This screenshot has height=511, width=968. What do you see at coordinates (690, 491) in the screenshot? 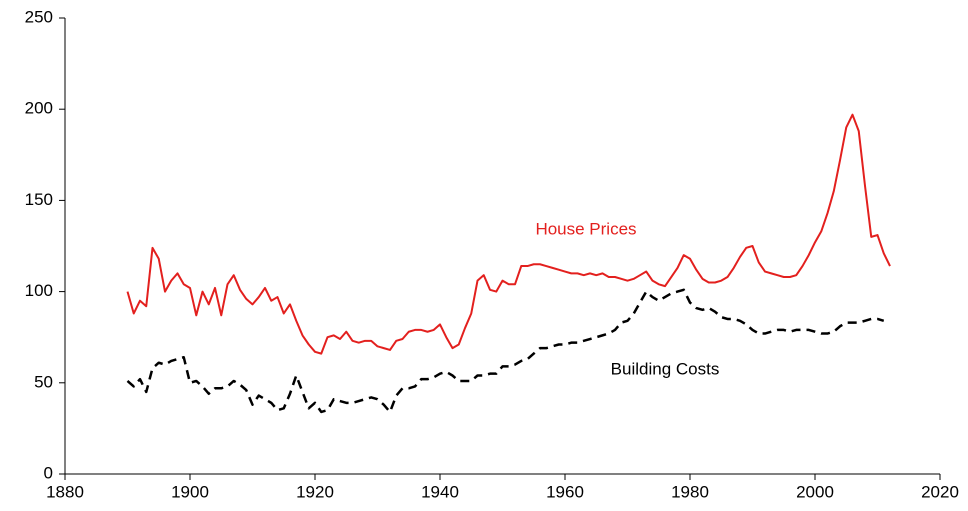
I see `x-tick-label: 1980` at bounding box center [690, 491].